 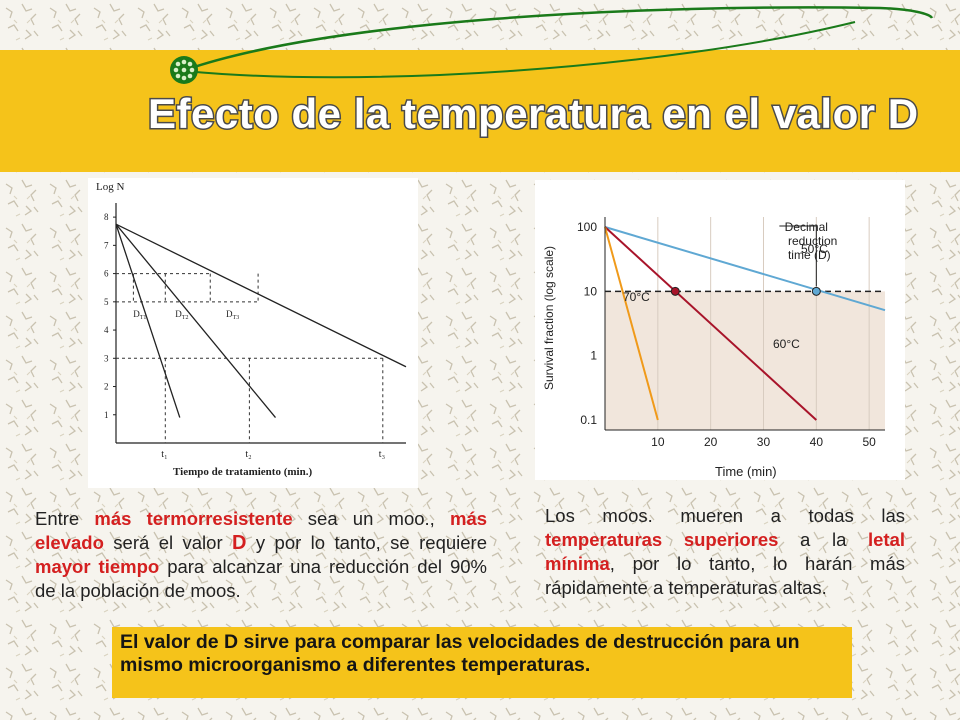 What do you see at coordinates (591, 291) in the screenshot?
I see `y-tick-label: 10` at bounding box center [591, 291].